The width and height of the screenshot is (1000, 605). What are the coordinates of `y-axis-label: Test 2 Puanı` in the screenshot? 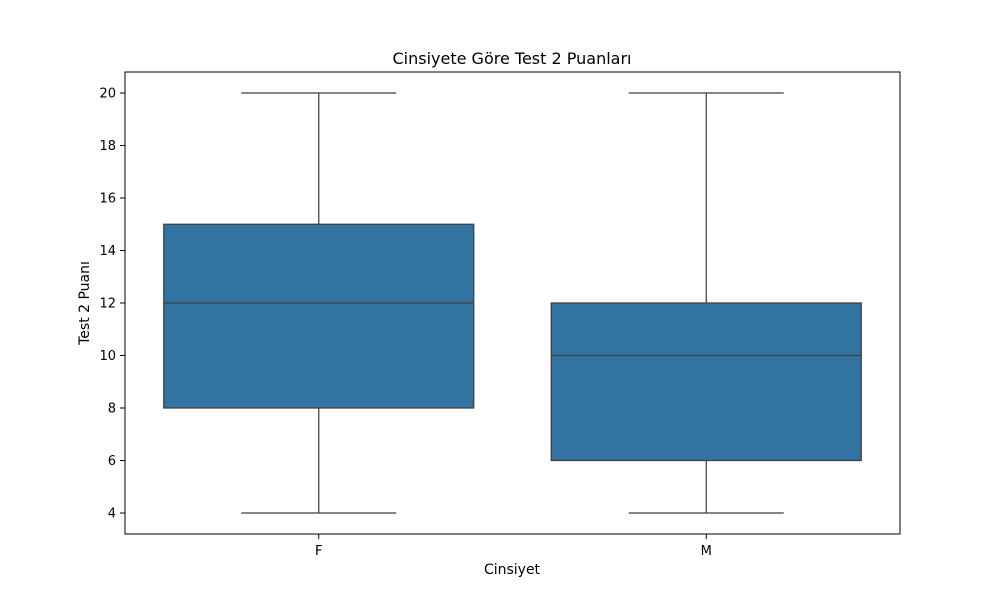 It's located at (85, 303).